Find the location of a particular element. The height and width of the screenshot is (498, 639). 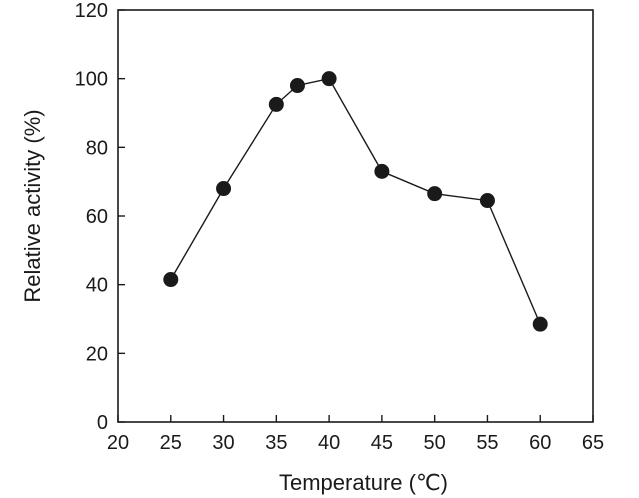

y-tick-label: 100 is located at coordinates (91, 80).